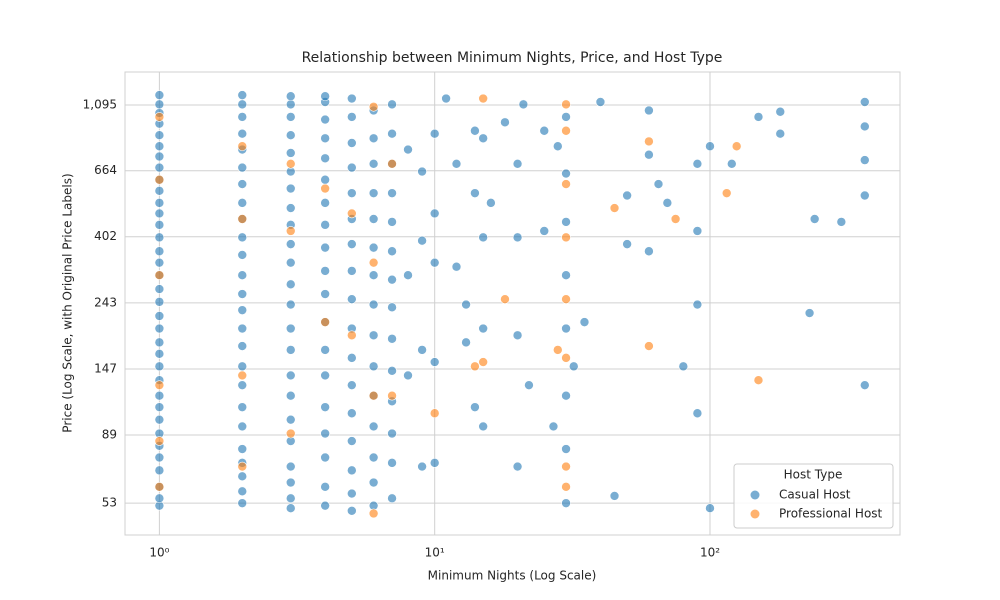 The width and height of the screenshot is (1000, 600). Describe the element at coordinates (159, 553) in the screenshot. I see `x-tick-label: 10⁰` at that location.